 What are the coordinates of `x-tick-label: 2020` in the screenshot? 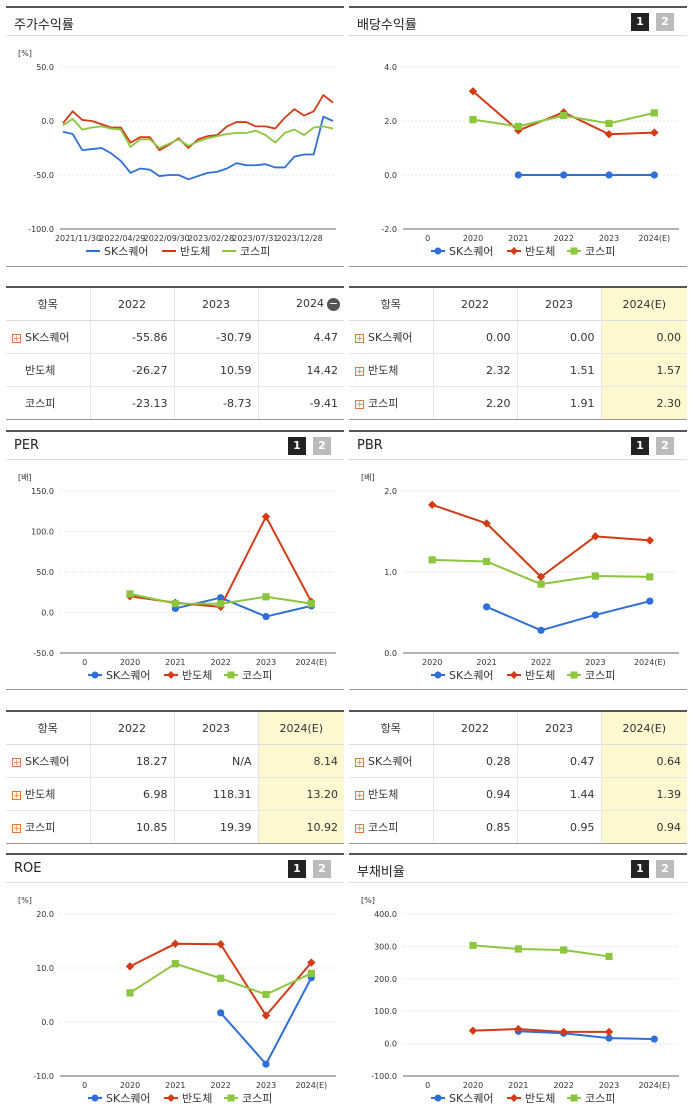 It's located at (473, 1085).